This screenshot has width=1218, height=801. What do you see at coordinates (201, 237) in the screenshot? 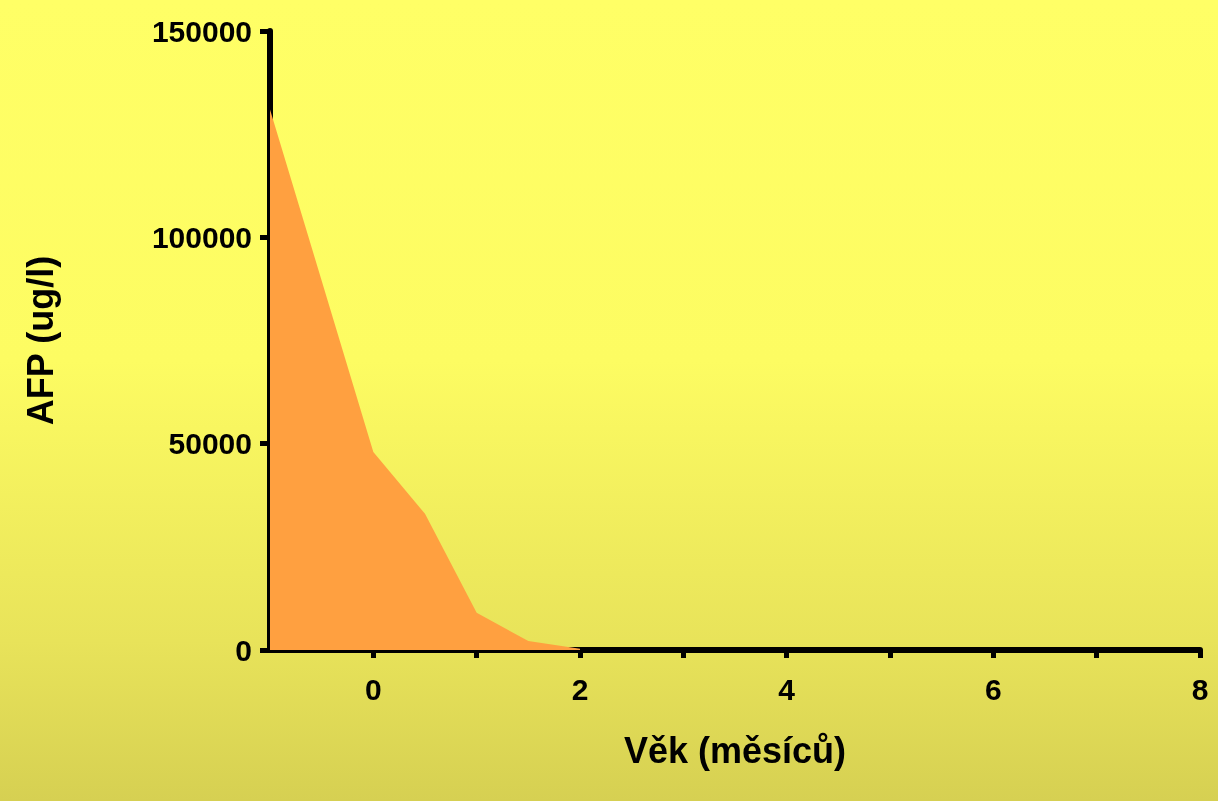
I see `y-tick-label: 100000` at bounding box center [201, 237].